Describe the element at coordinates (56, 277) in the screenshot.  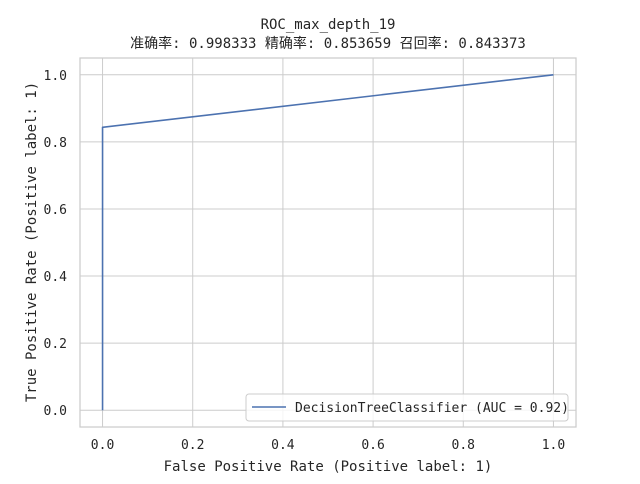
I see `y-tick-label: 0.4` at that location.